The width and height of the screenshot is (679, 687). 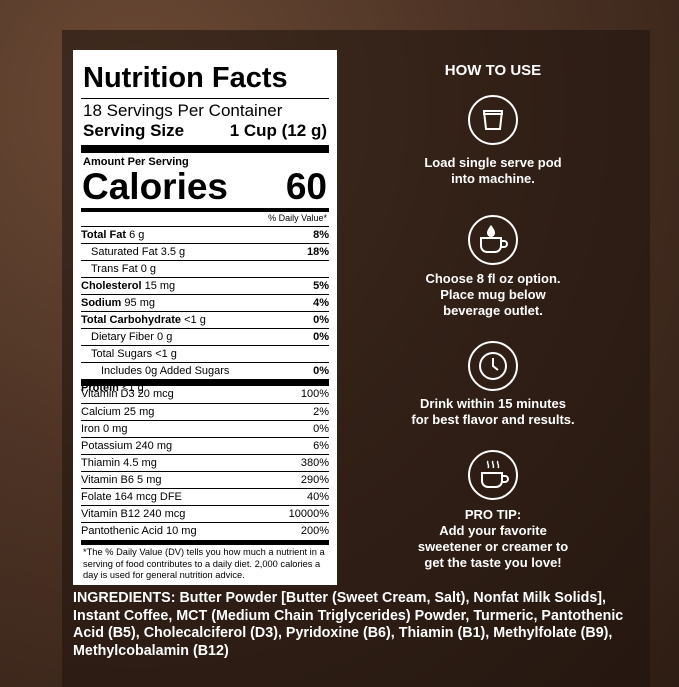 I want to click on vitamin-row: Folate 164 mcg DFE 40%, so click(x=205, y=497).